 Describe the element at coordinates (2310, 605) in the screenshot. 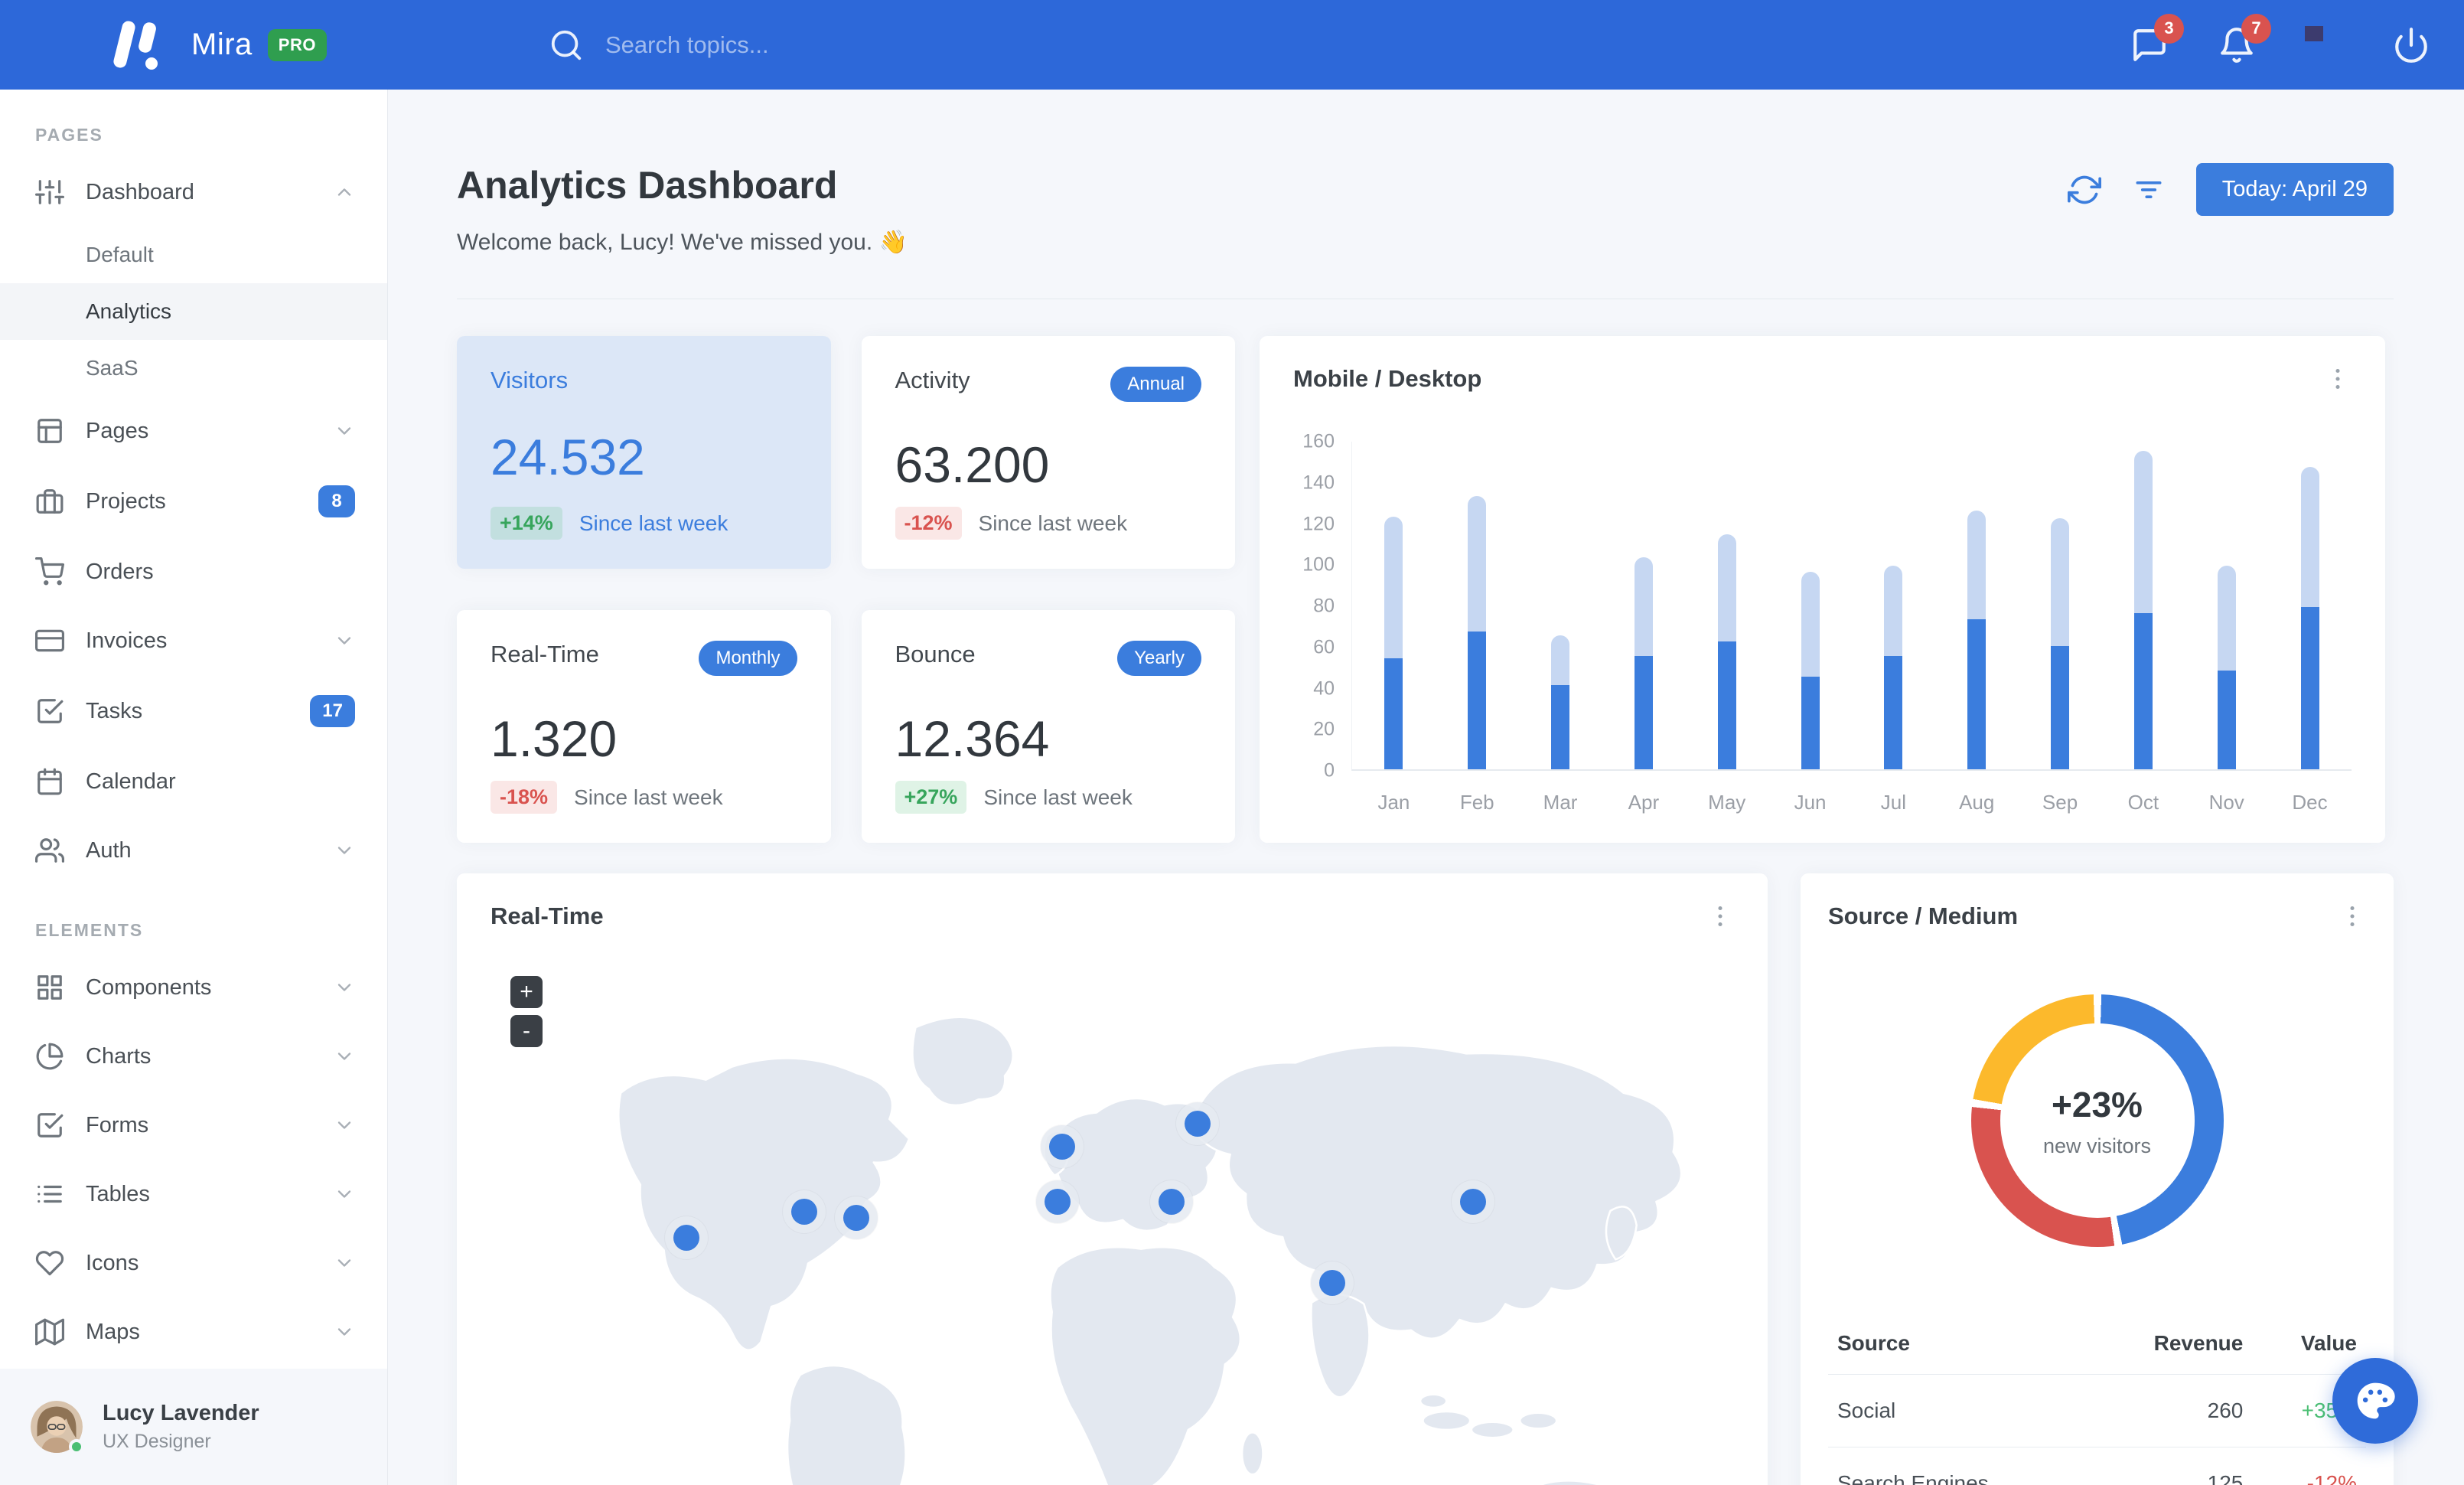

I see `bar-dec` at that location.